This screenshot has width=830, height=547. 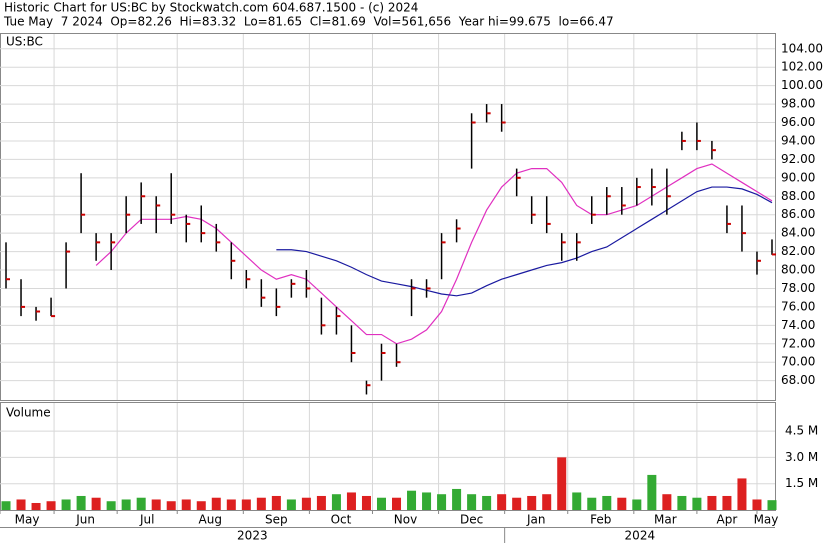 What do you see at coordinates (798, 214) in the screenshot?
I see `y-tick-label: 86.00` at bounding box center [798, 214].